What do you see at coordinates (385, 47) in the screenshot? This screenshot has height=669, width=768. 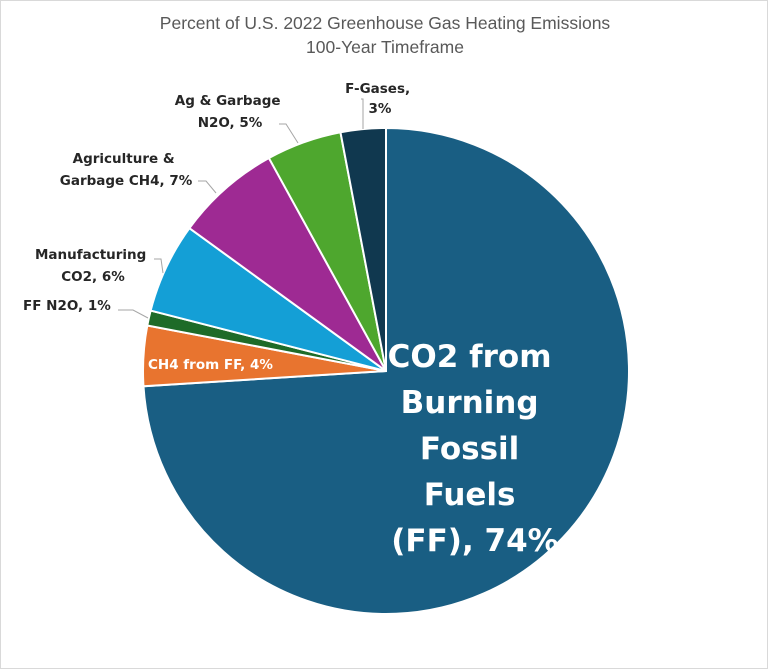 I see `chart-title-line-2: 100-Year Timeframe` at bounding box center [385, 47].